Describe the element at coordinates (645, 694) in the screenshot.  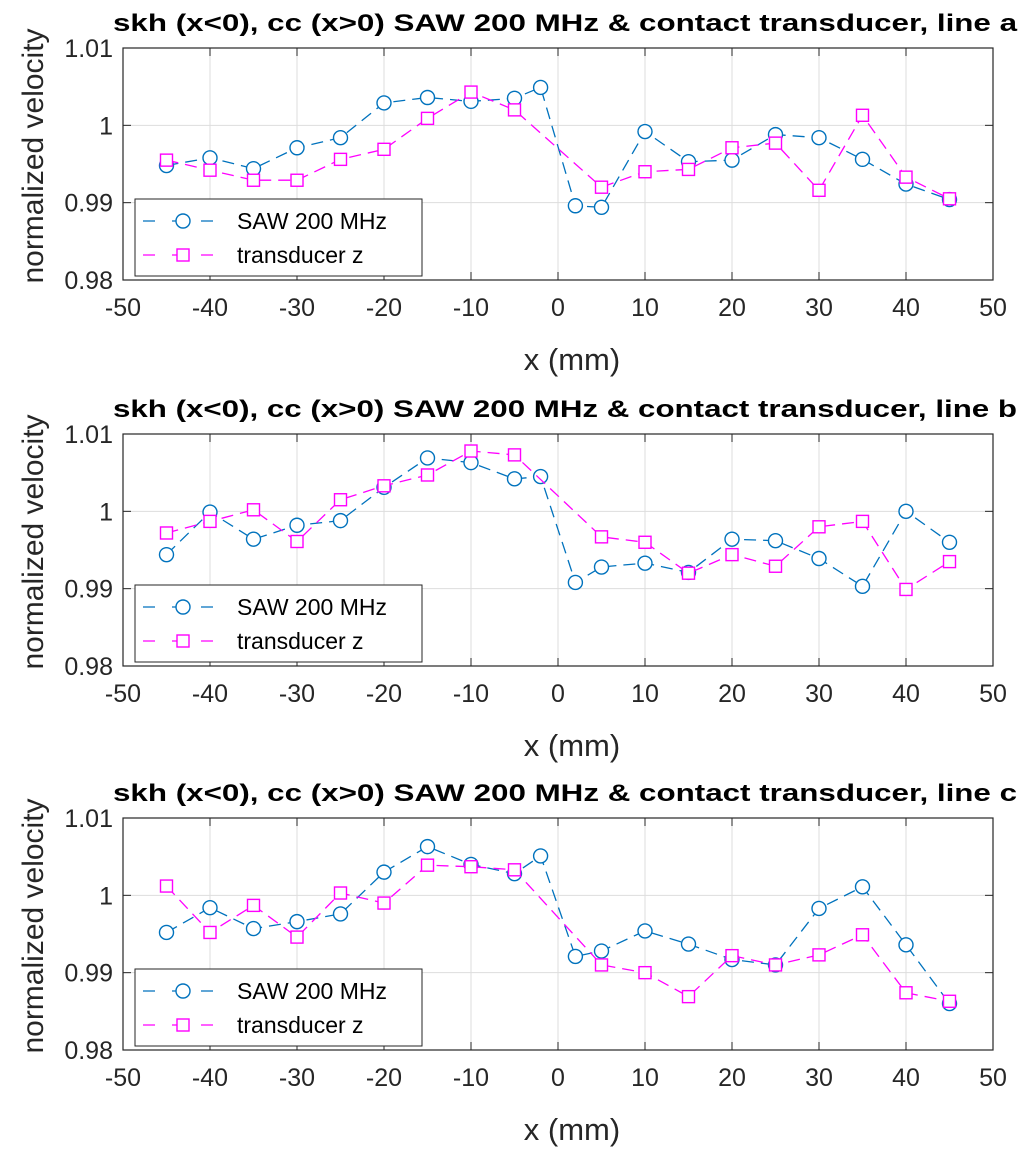
I see `x-tick-label: 10` at that location.